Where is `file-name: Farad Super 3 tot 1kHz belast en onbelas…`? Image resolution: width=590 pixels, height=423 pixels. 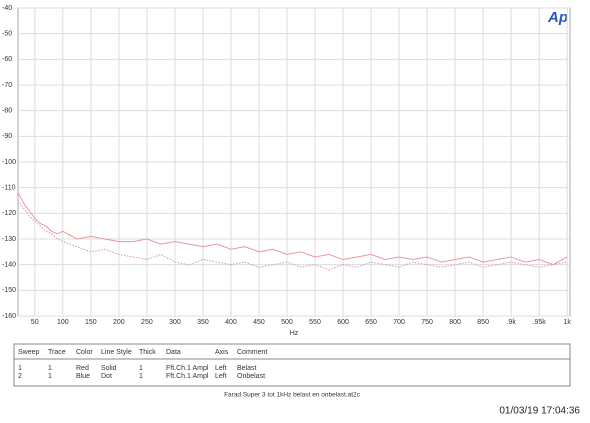 file-name: Farad Super 3 tot 1kHz belast en onbelas… is located at coordinates (292, 395).